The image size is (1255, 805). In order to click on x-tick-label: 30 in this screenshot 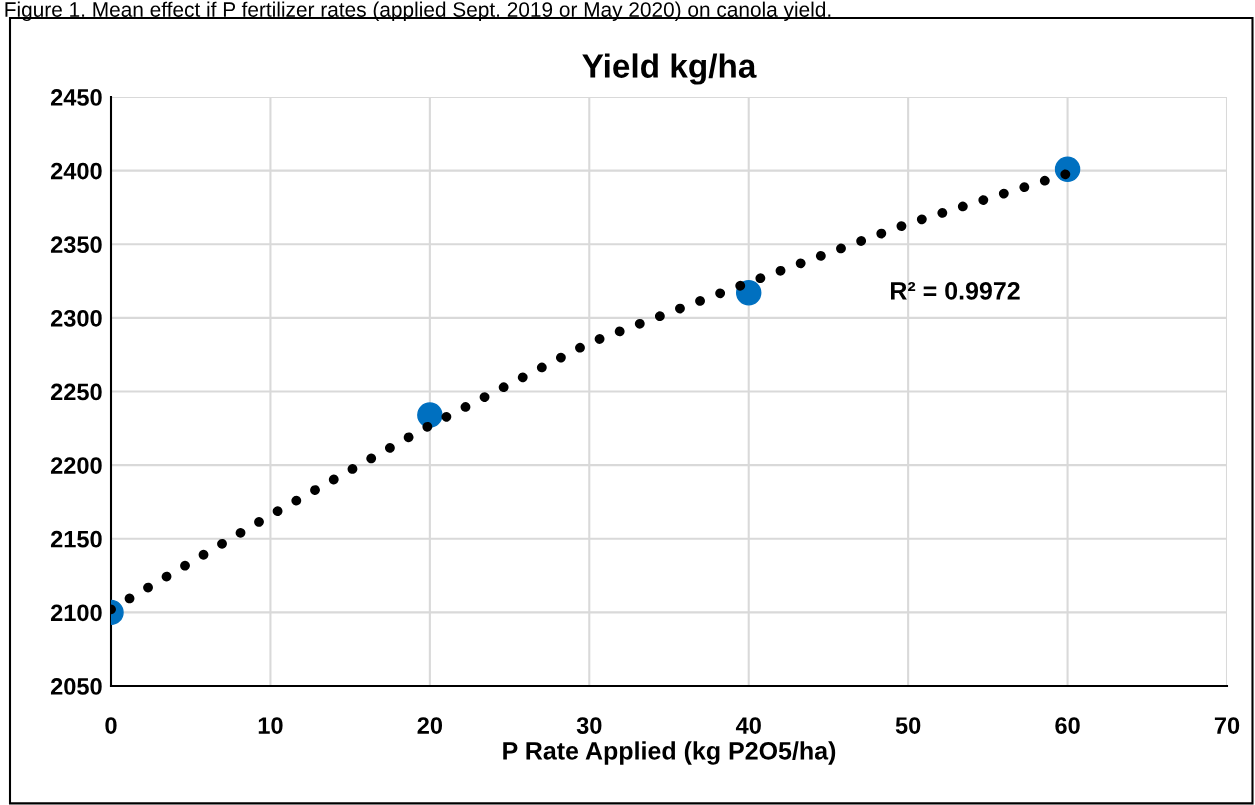, I will do `click(589, 725)`.